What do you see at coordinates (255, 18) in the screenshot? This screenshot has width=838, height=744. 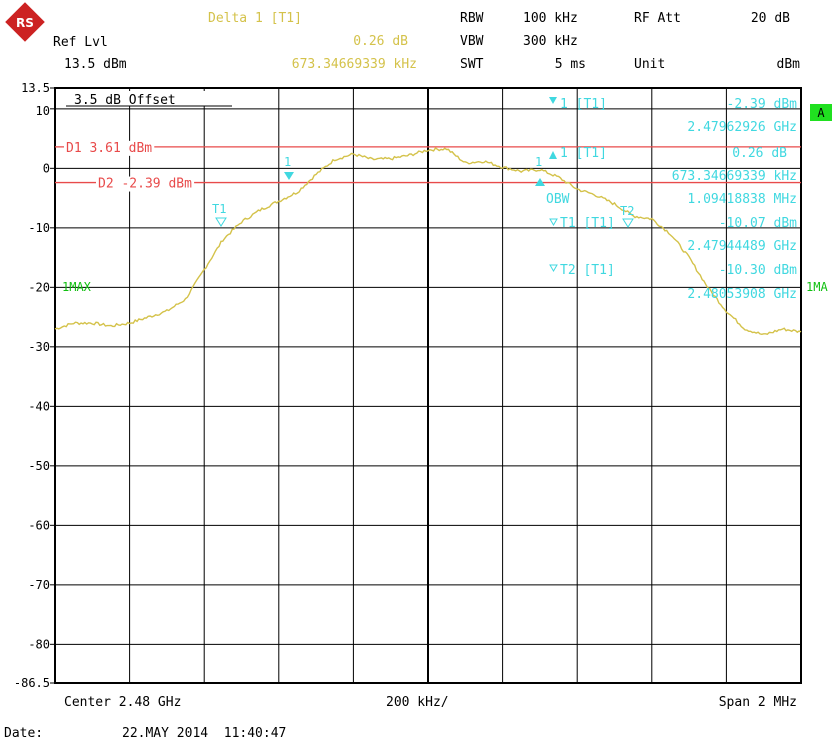 I see `delta-label: Delta 1 [T1]` at bounding box center [255, 18].